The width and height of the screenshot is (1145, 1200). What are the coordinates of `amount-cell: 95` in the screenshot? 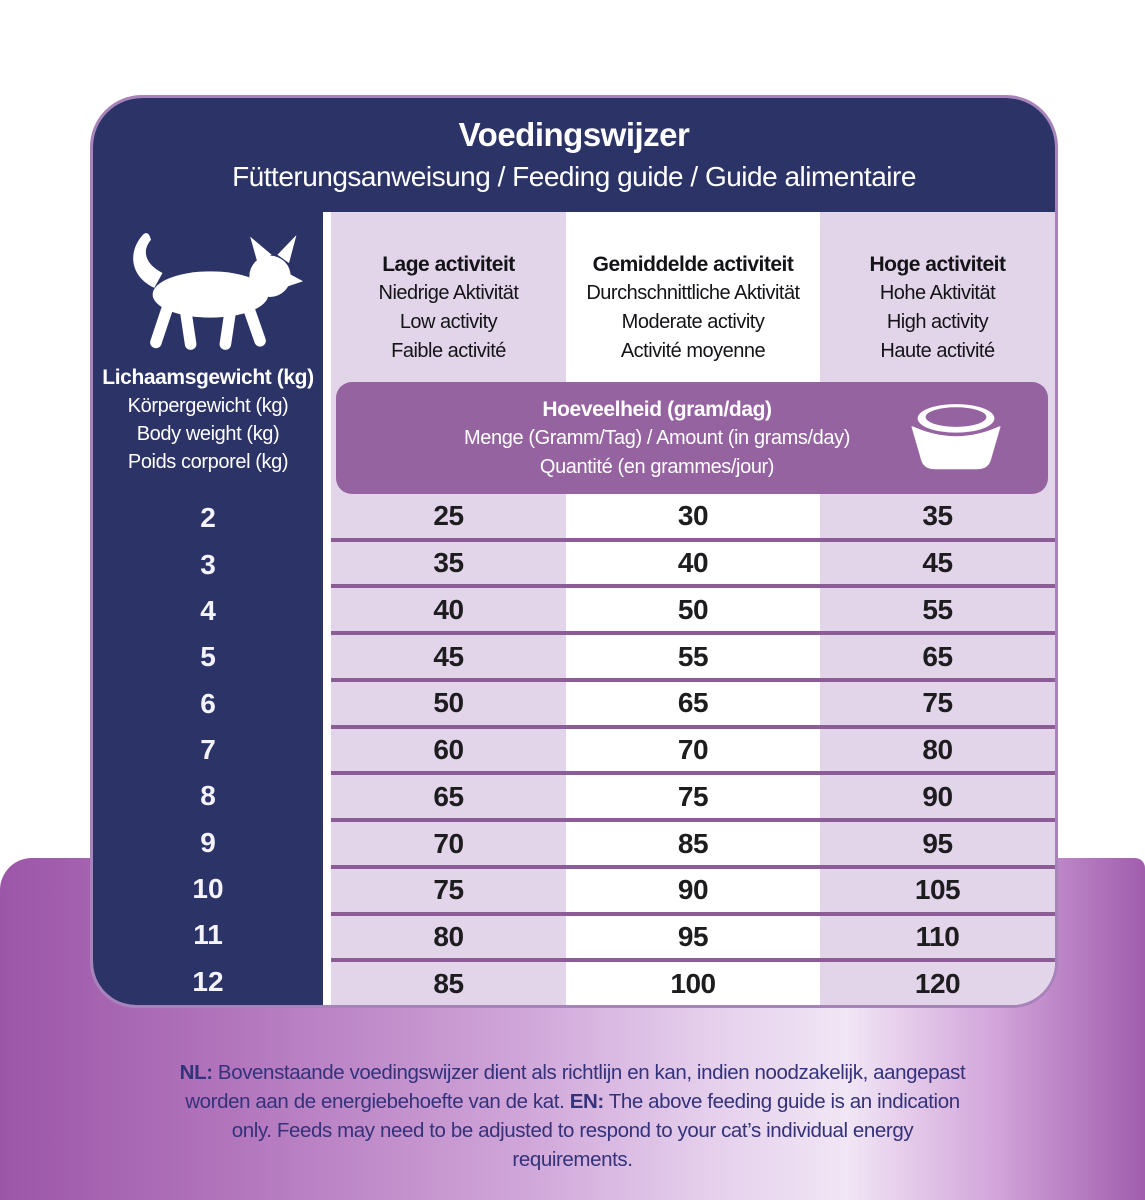 It's located at (693, 936).